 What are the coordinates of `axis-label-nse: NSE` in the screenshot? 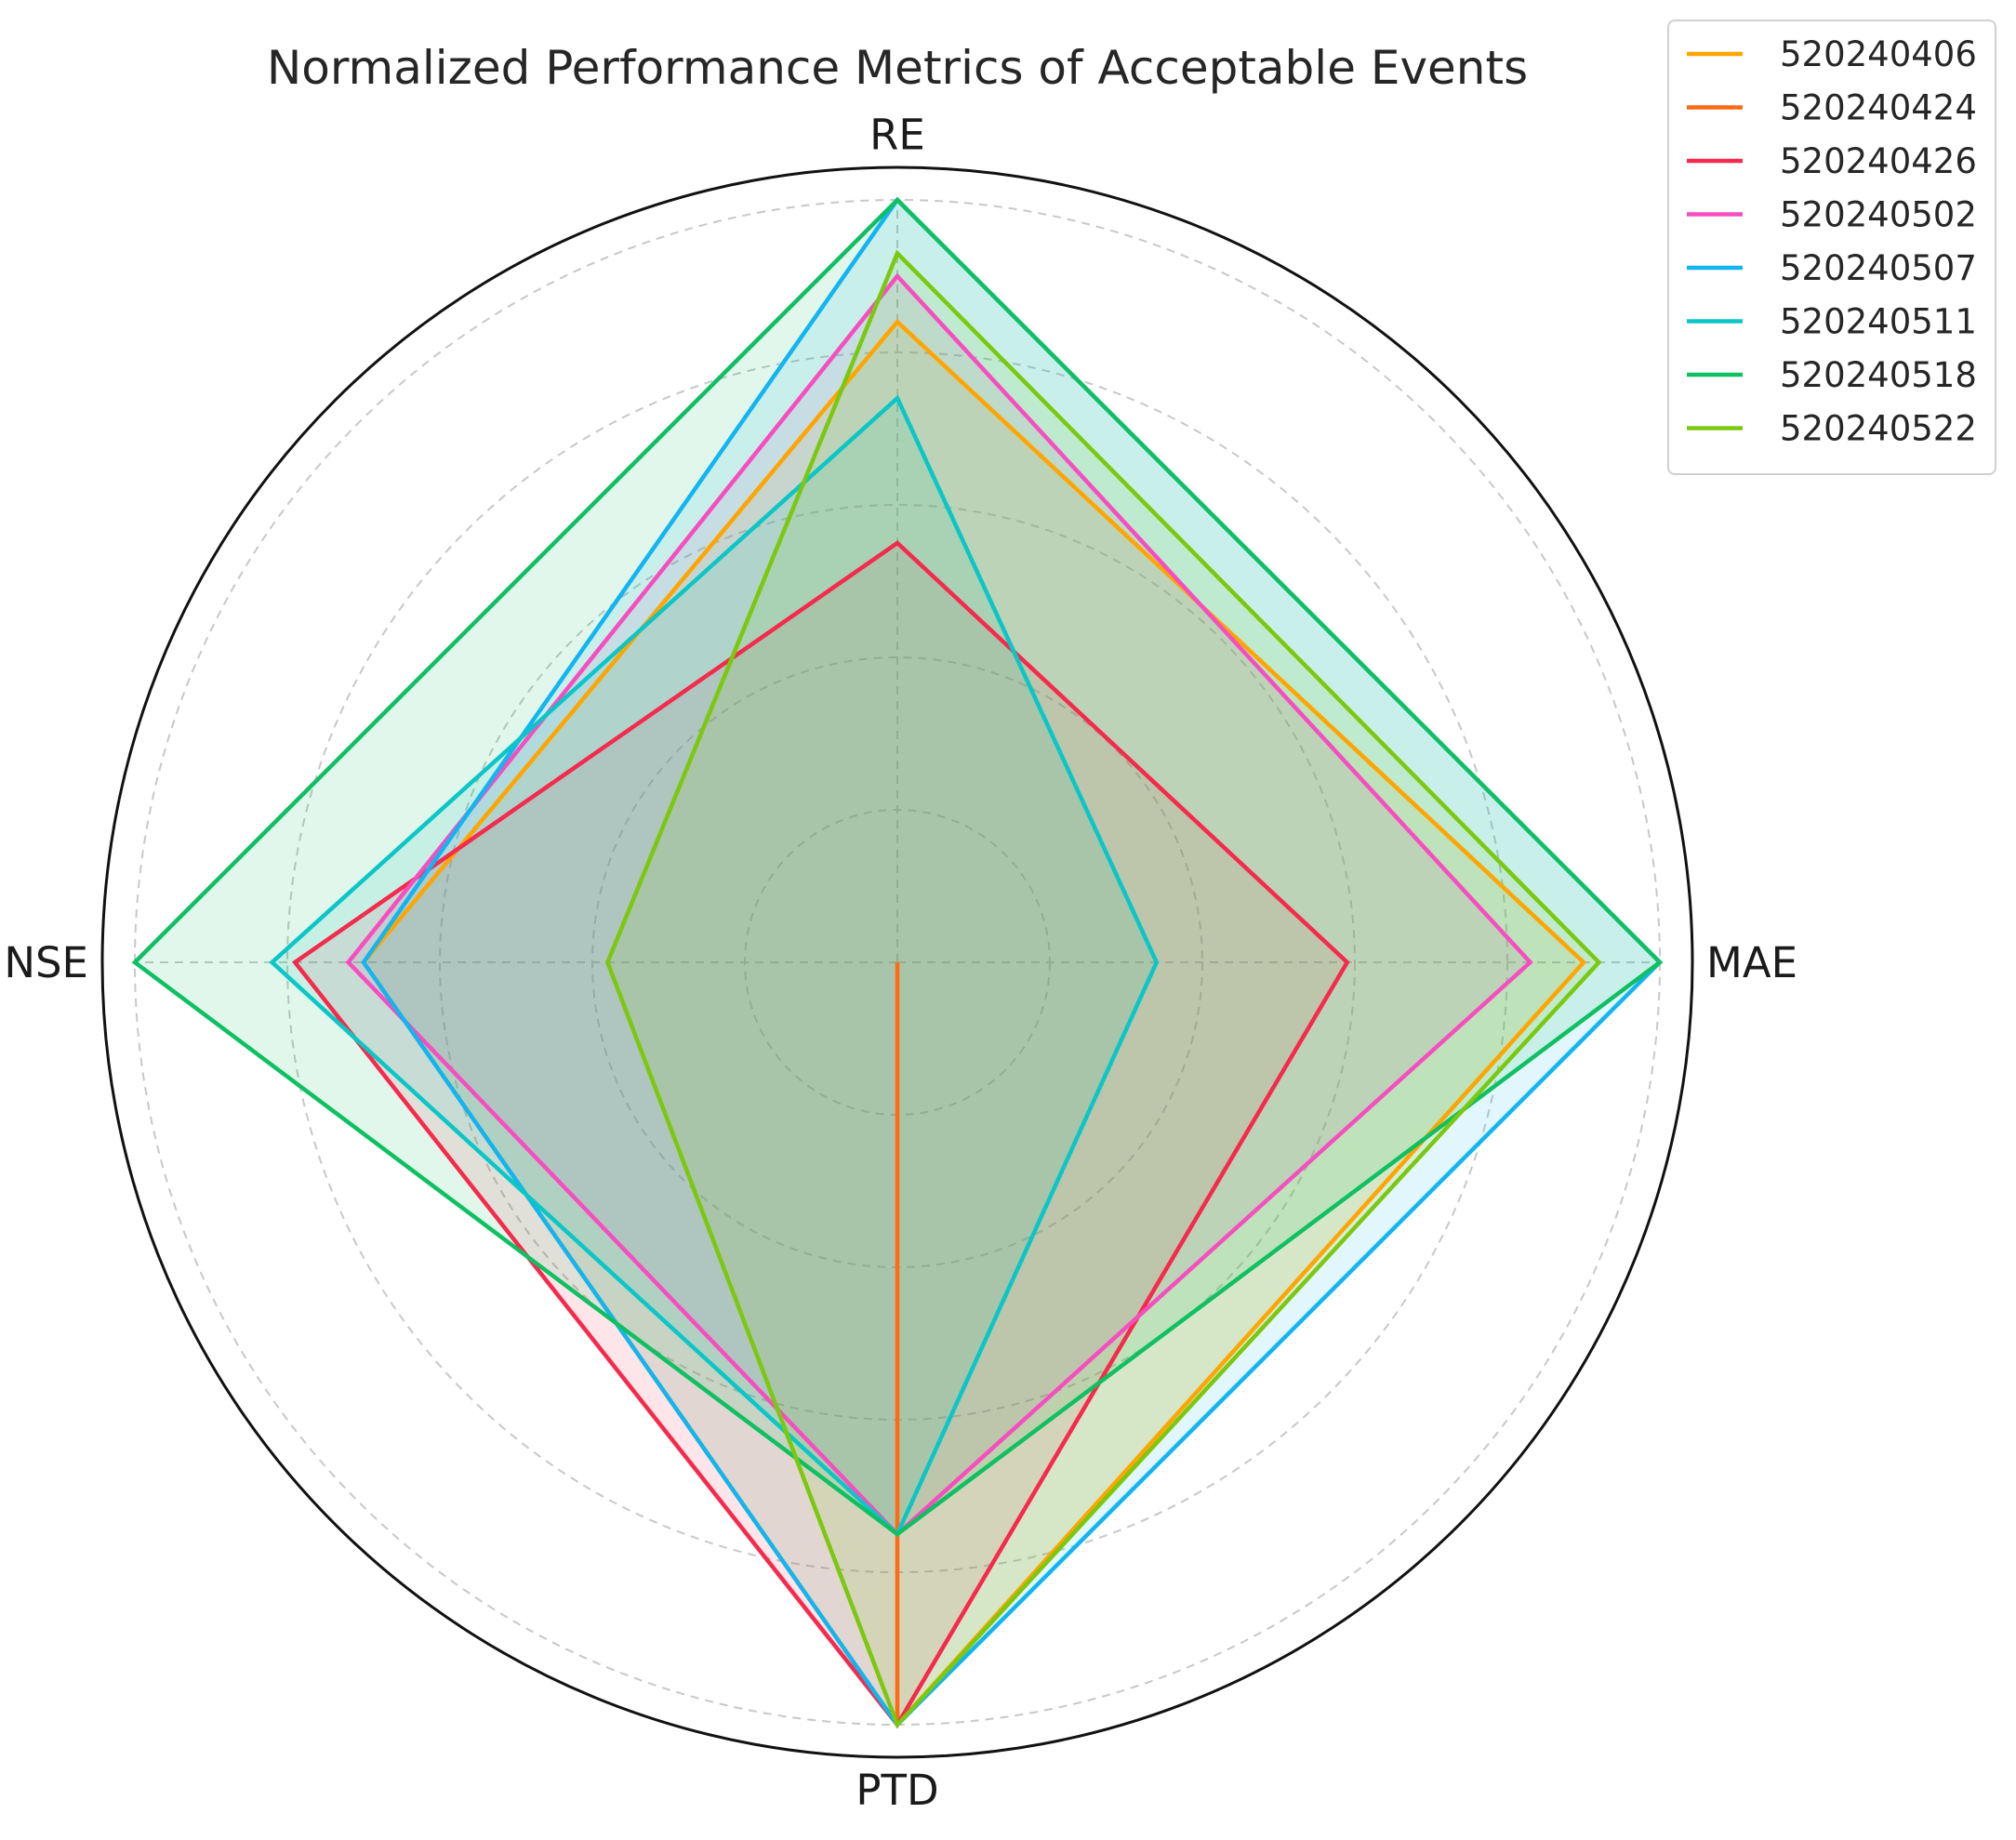 It's located at (46, 963).